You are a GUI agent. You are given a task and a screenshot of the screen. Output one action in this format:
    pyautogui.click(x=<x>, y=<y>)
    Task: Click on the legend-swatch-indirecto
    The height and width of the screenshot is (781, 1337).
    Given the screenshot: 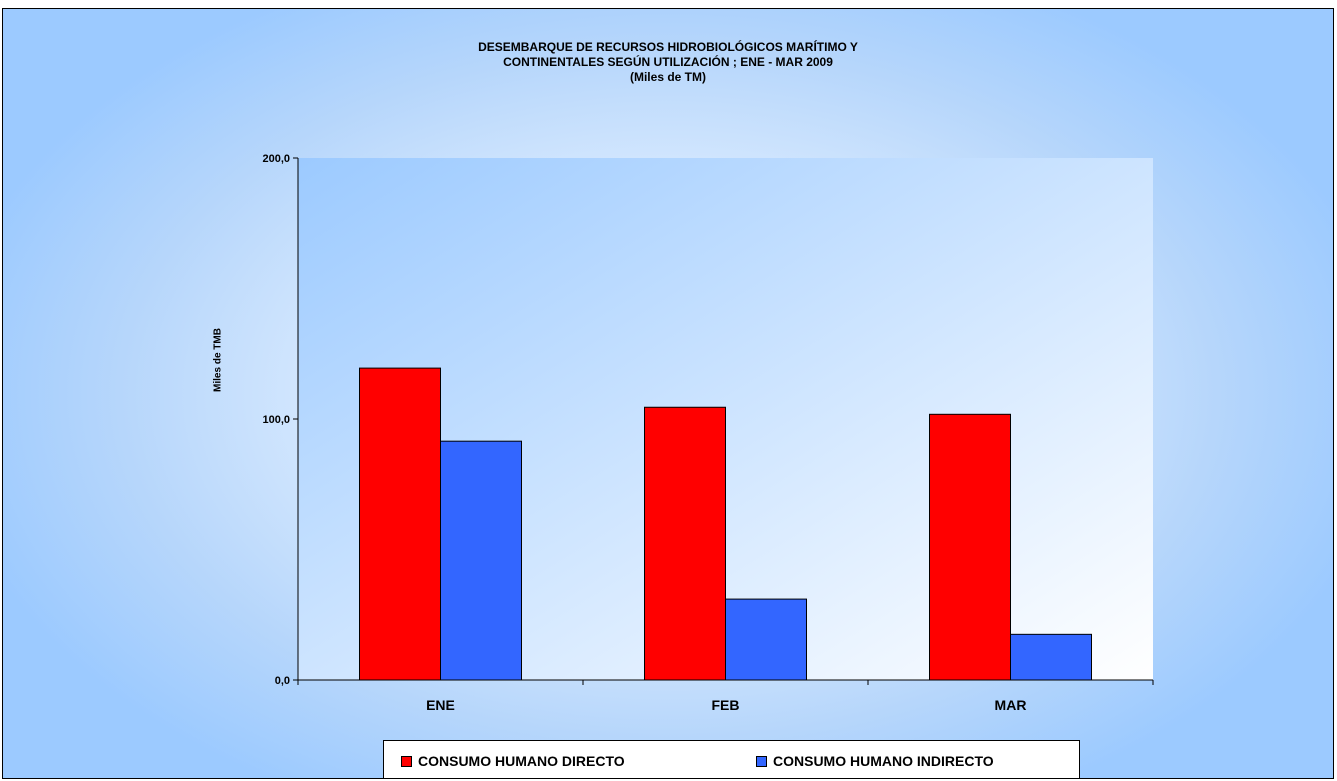 What is the action you would take?
    pyautogui.click(x=761, y=761)
    